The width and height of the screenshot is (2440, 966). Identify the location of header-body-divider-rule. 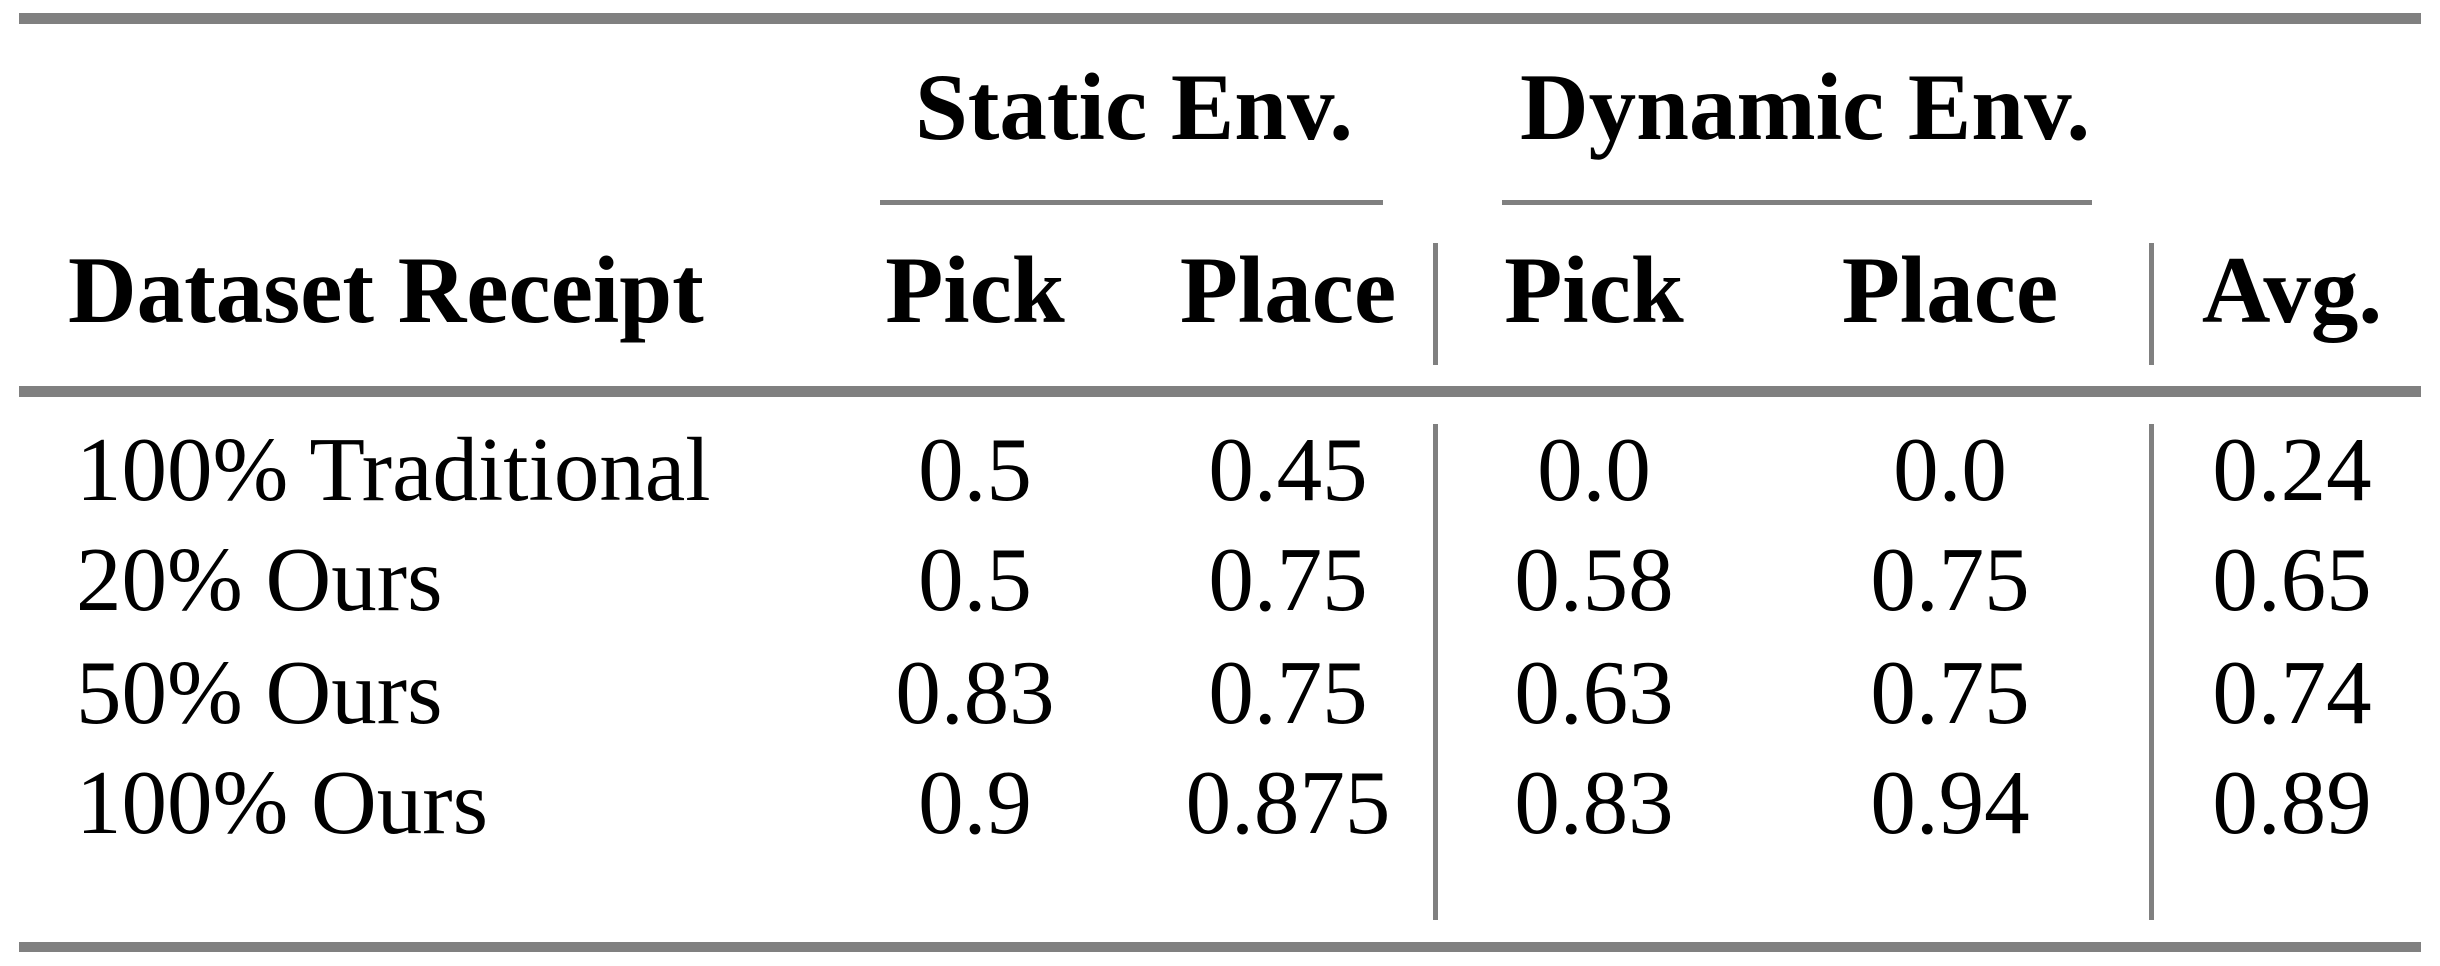
(1220, 391).